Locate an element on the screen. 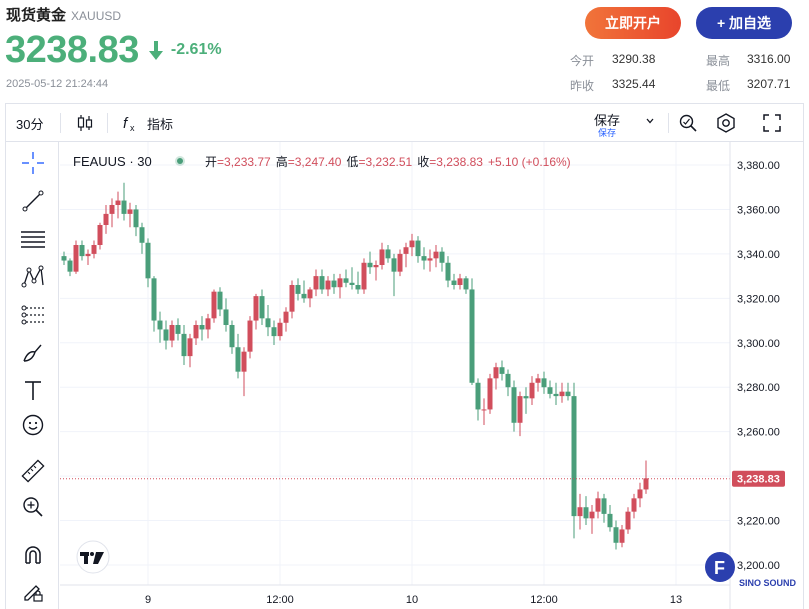 This screenshot has height=609, width=809. svg-text: f is located at coordinates (126, 123).